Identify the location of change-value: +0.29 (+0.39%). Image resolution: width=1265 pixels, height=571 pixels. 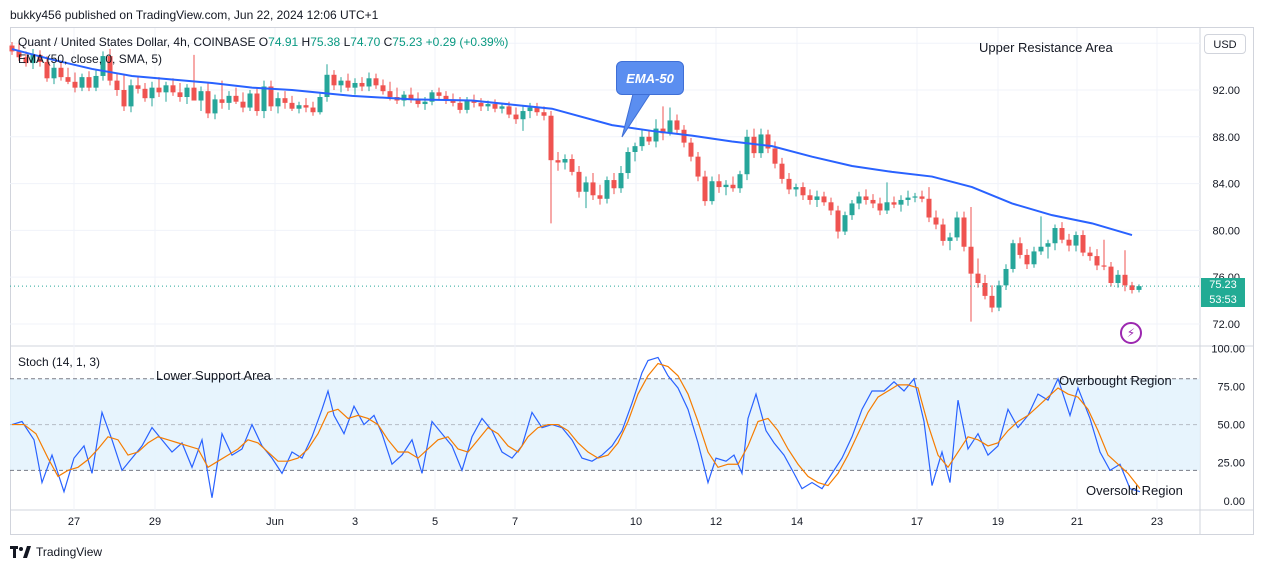
(467, 42).